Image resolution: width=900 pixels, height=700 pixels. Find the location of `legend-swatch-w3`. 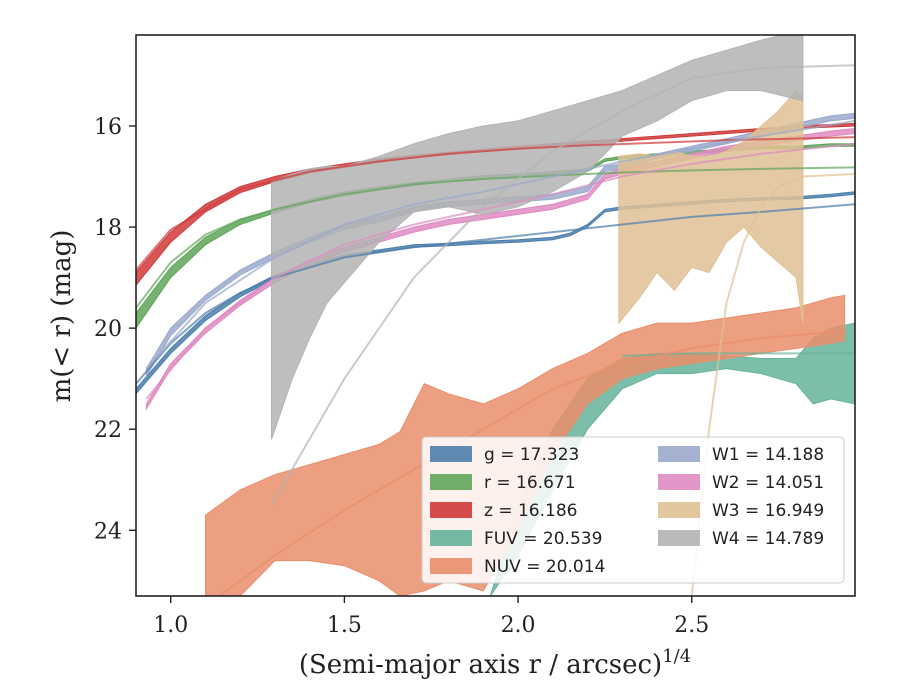

legend-swatch-w3 is located at coordinates (679, 510).